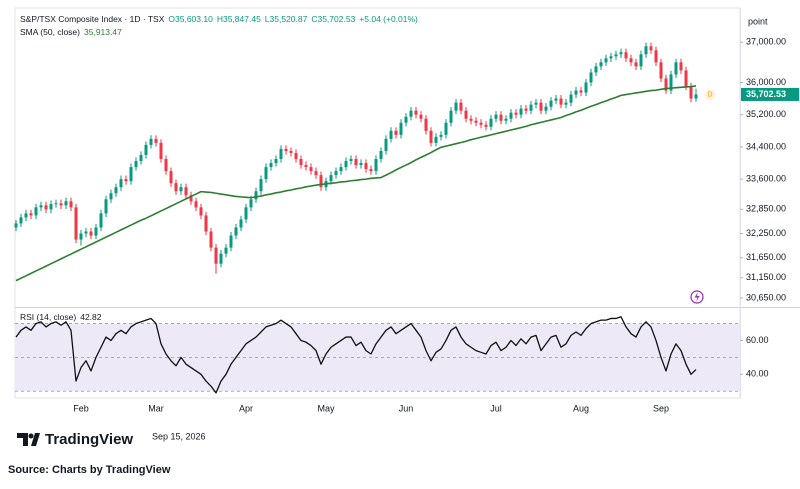  What do you see at coordinates (326, 408) in the screenshot?
I see `x-tick-label: May` at bounding box center [326, 408].